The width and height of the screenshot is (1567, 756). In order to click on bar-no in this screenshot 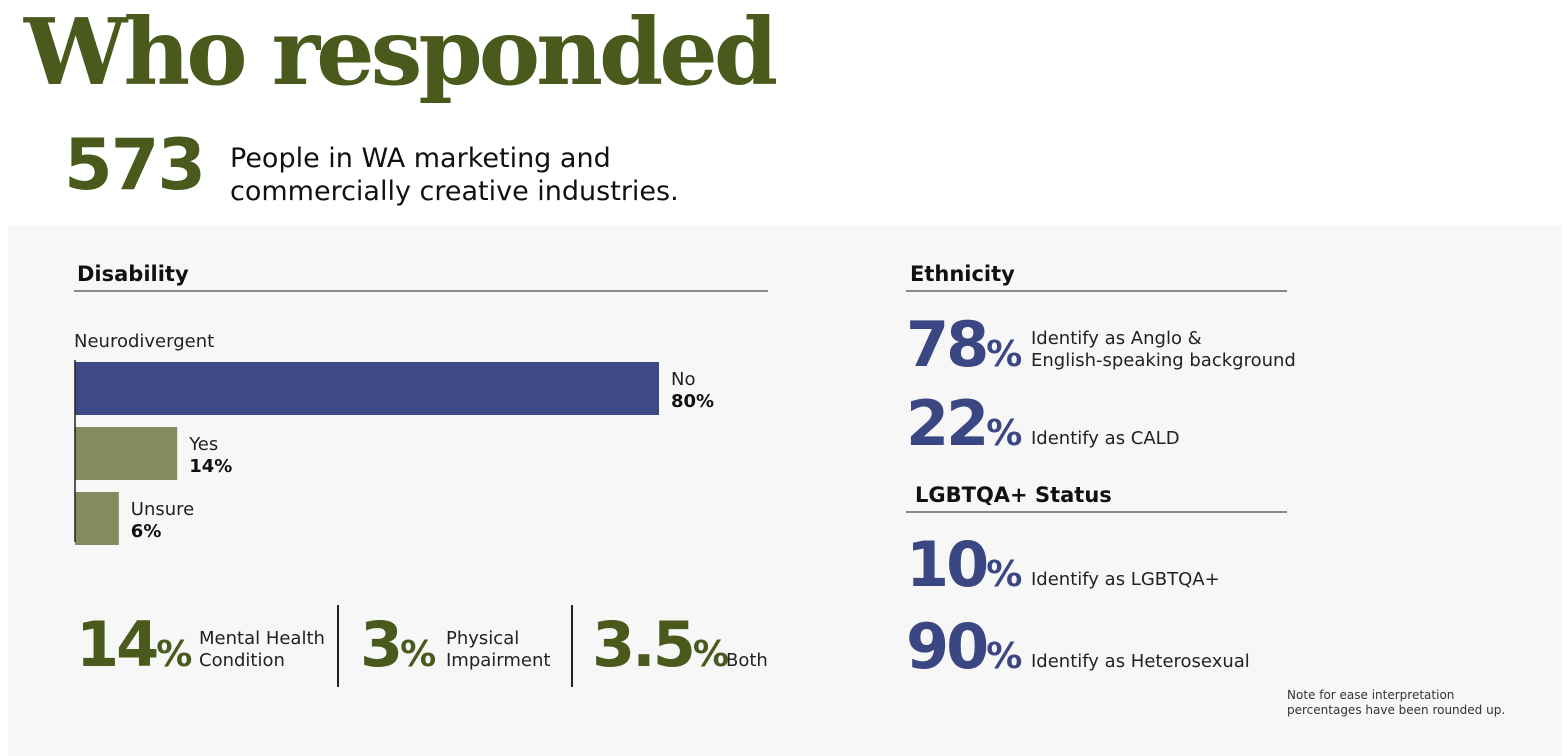, I will do `click(367, 388)`.